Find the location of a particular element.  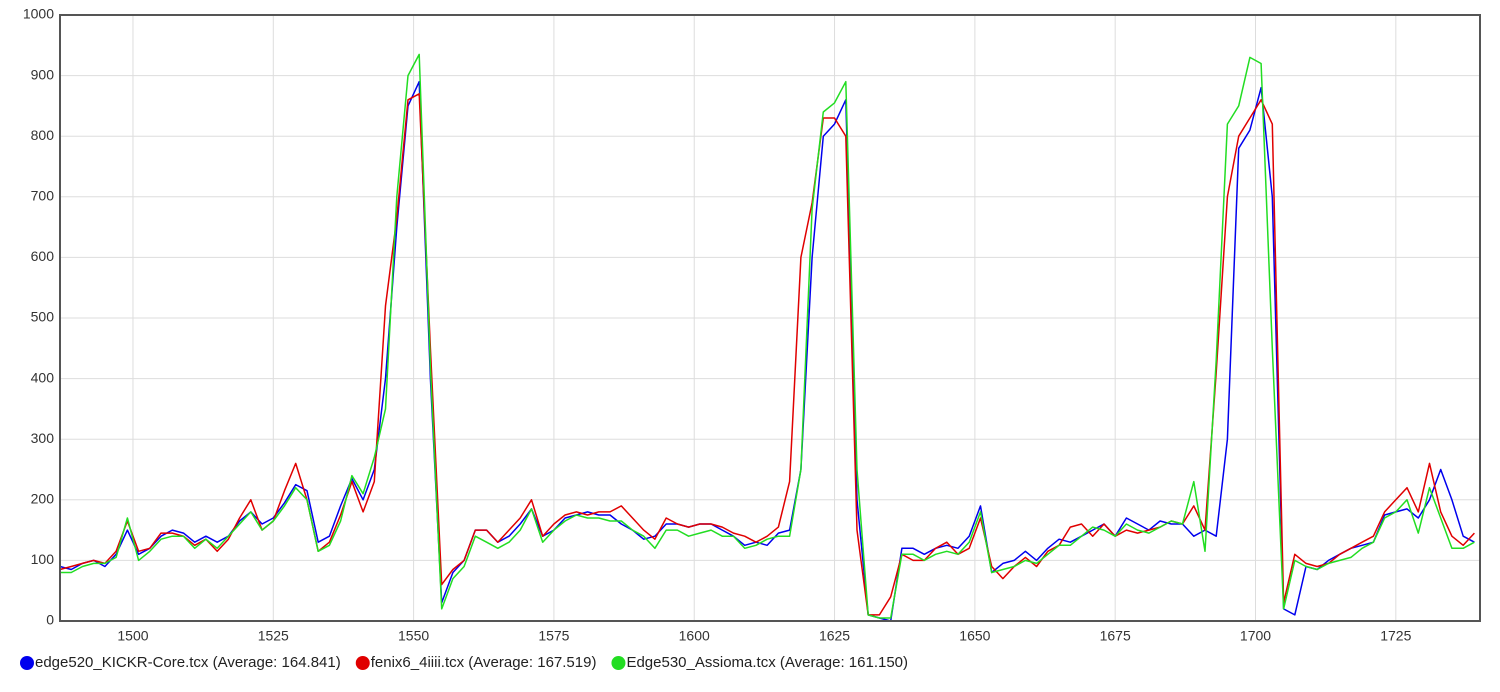

y-tick-label: 800 is located at coordinates (43, 135).